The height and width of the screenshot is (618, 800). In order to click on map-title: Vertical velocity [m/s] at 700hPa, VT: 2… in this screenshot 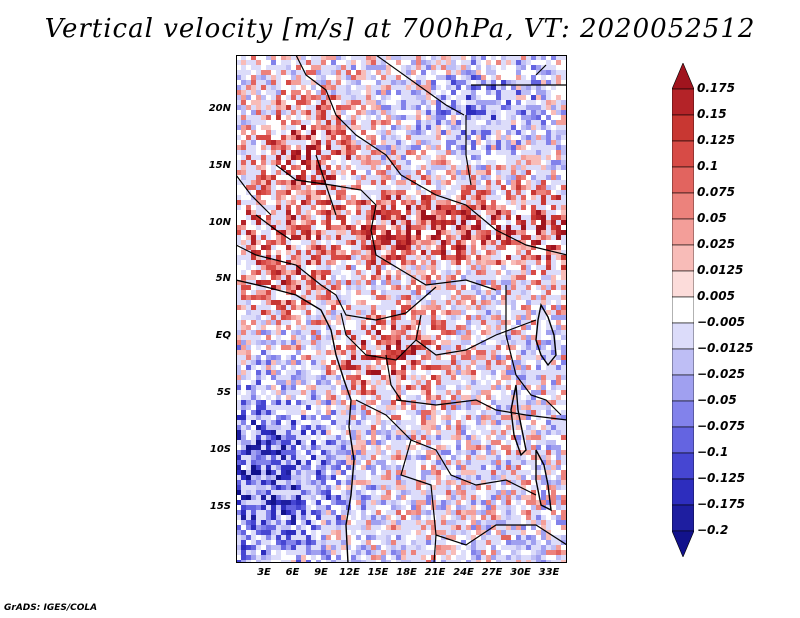, I will do `click(400, 29)`.